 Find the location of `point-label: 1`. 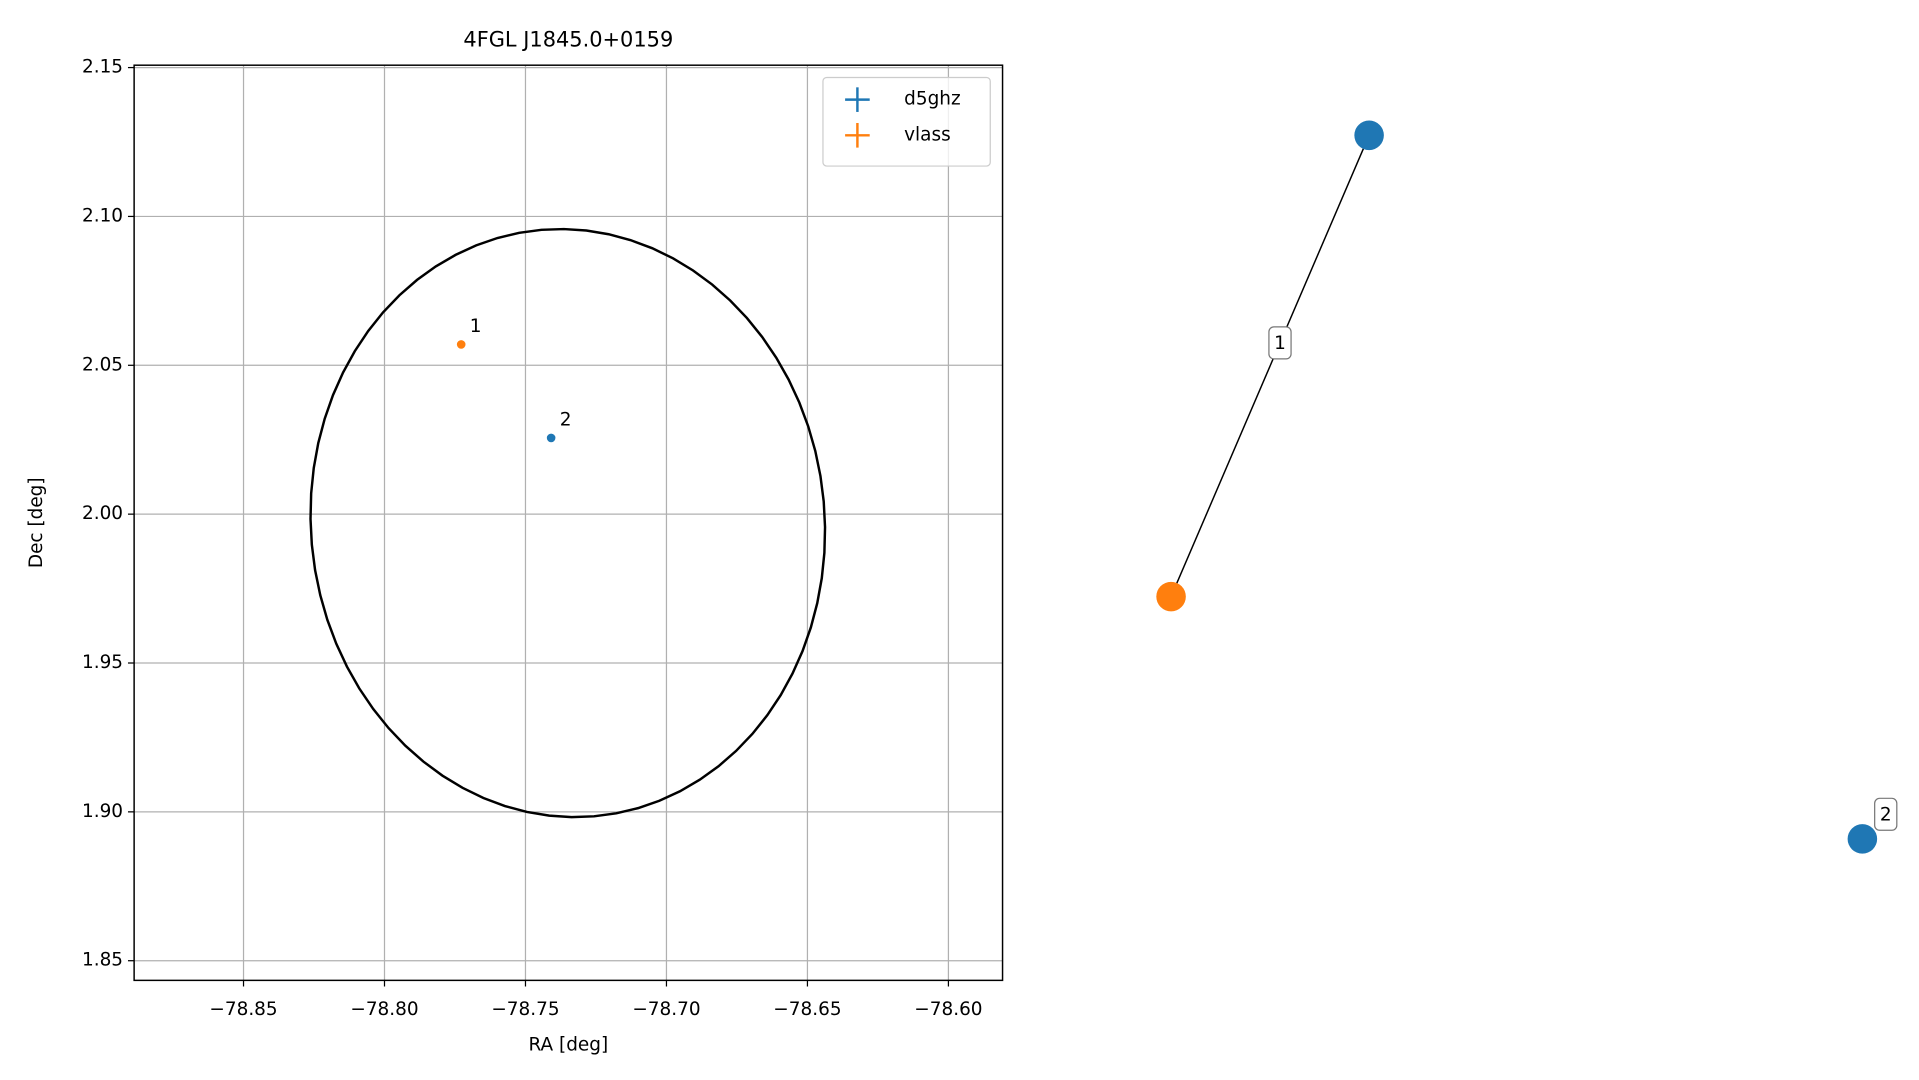

point-label: 1 is located at coordinates (476, 326).